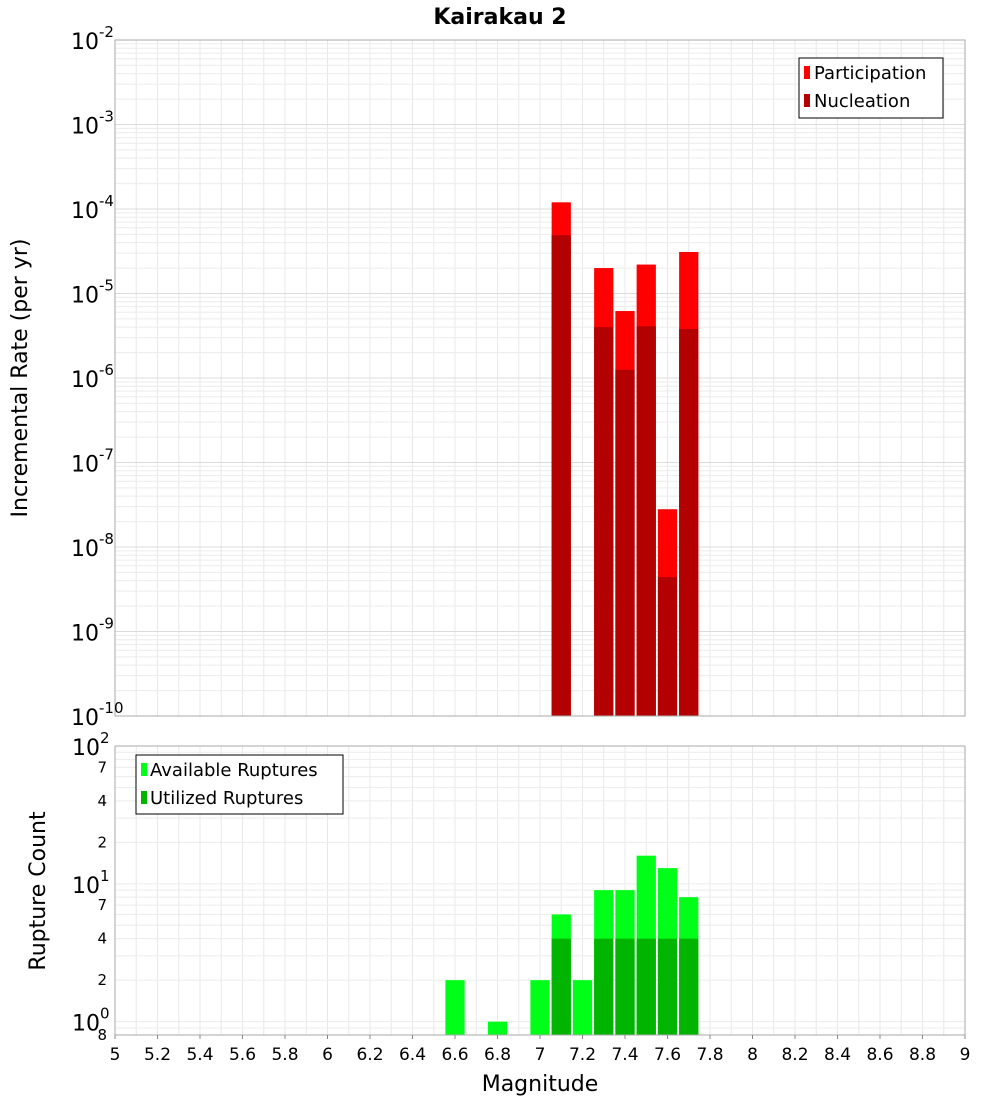 The width and height of the screenshot is (1000, 1100). I want to click on x-tick-label: 8, so click(752, 1055).